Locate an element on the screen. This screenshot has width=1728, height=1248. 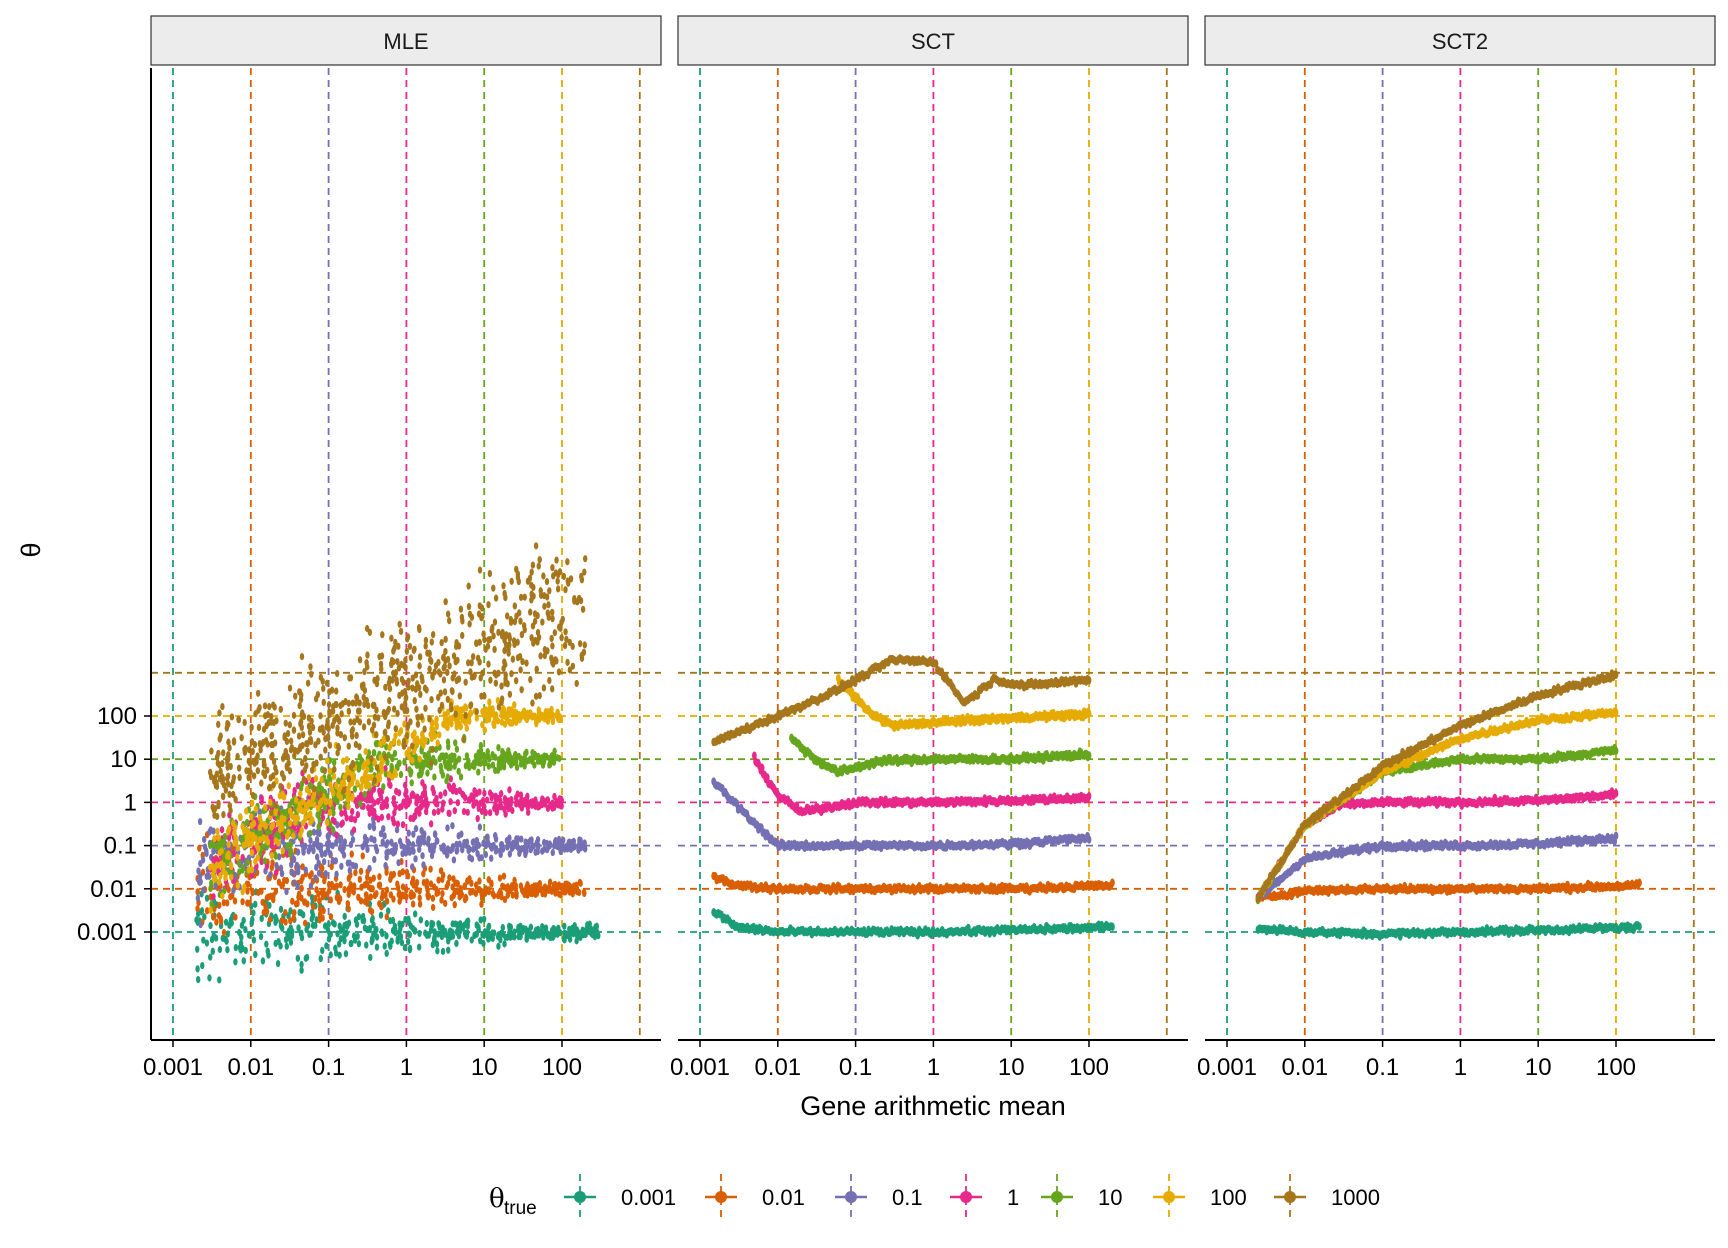
series-100-points is located at coordinates (963, 703).